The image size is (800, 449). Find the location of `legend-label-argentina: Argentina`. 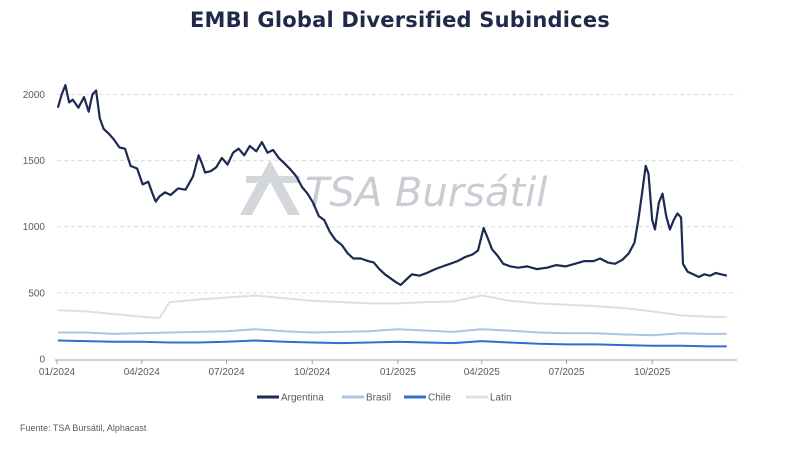

legend-label-argentina: Argentina is located at coordinates (302, 398).